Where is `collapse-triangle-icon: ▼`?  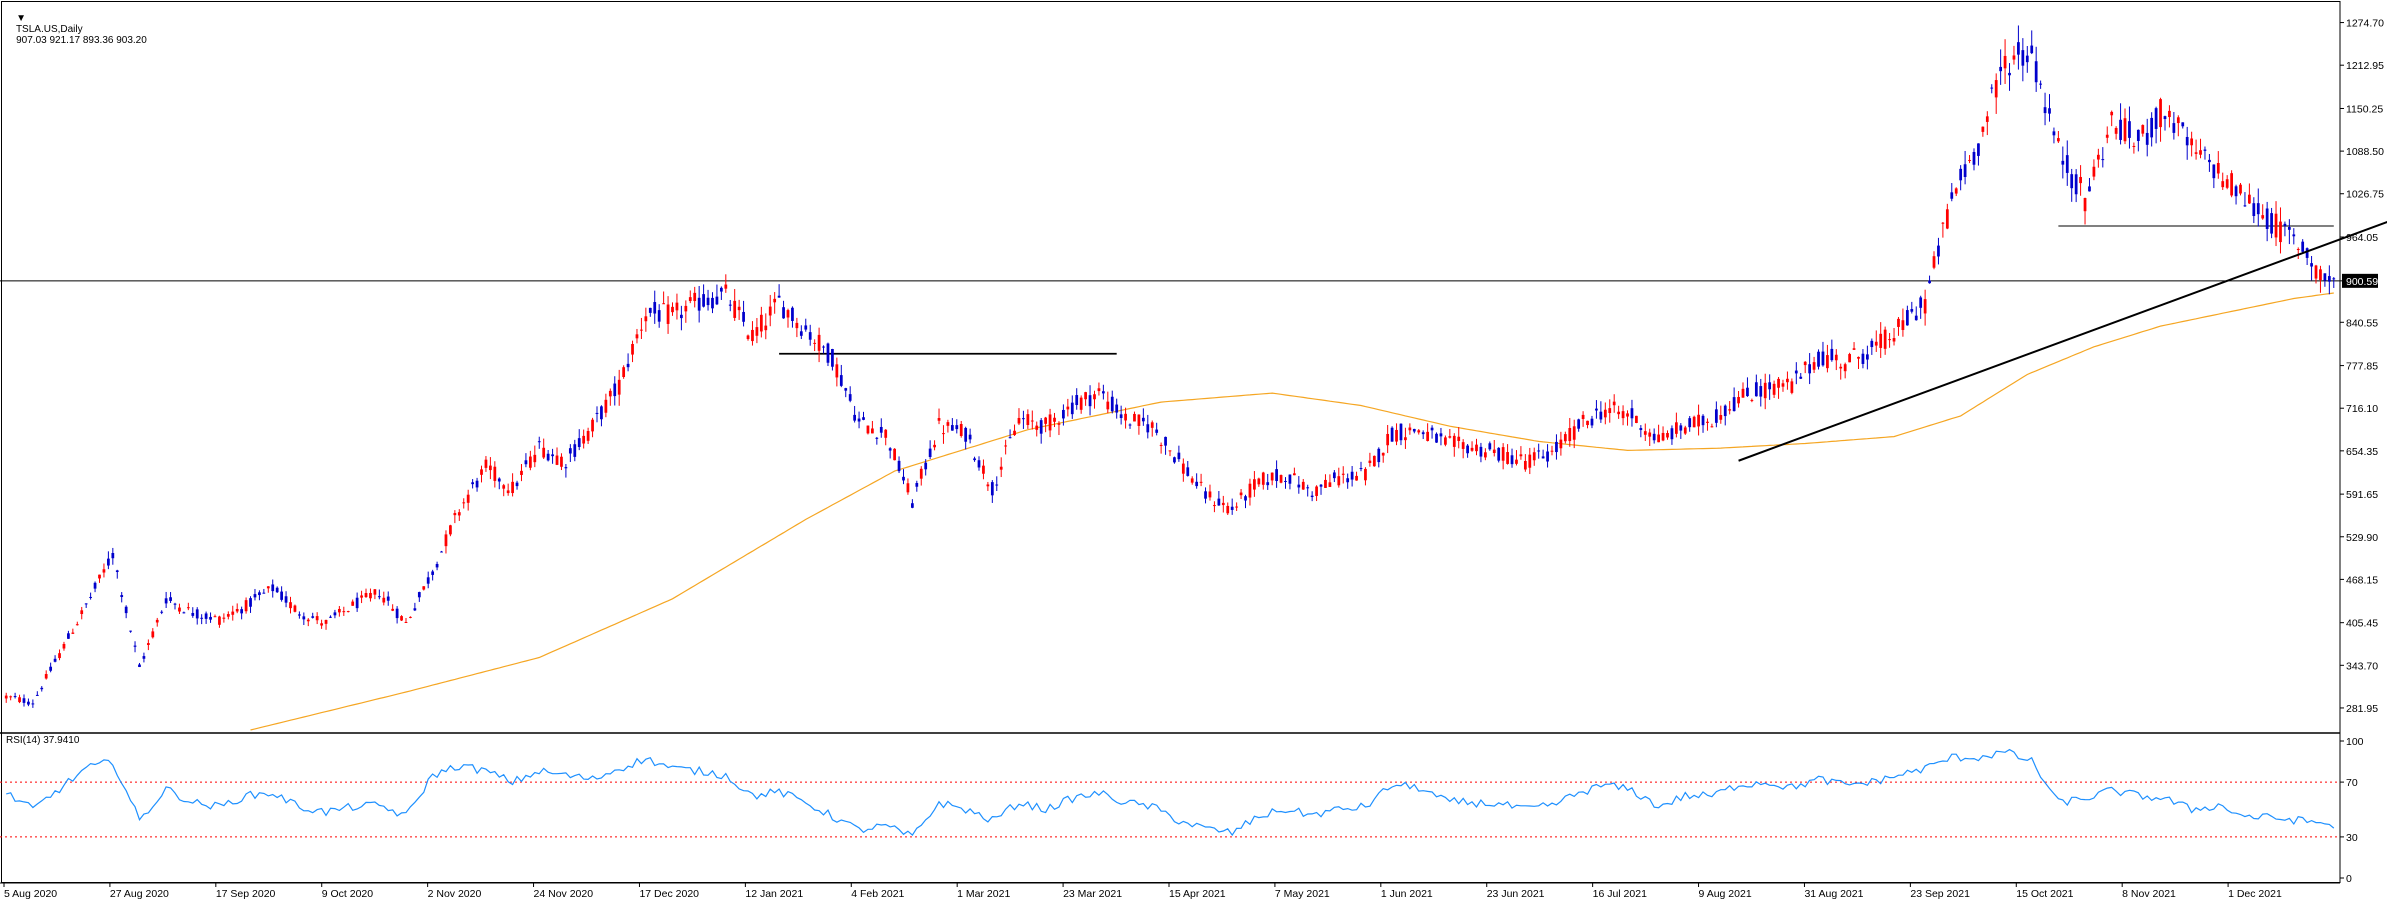 collapse-triangle-icon: ▼ is located at coordinates (21, 18).